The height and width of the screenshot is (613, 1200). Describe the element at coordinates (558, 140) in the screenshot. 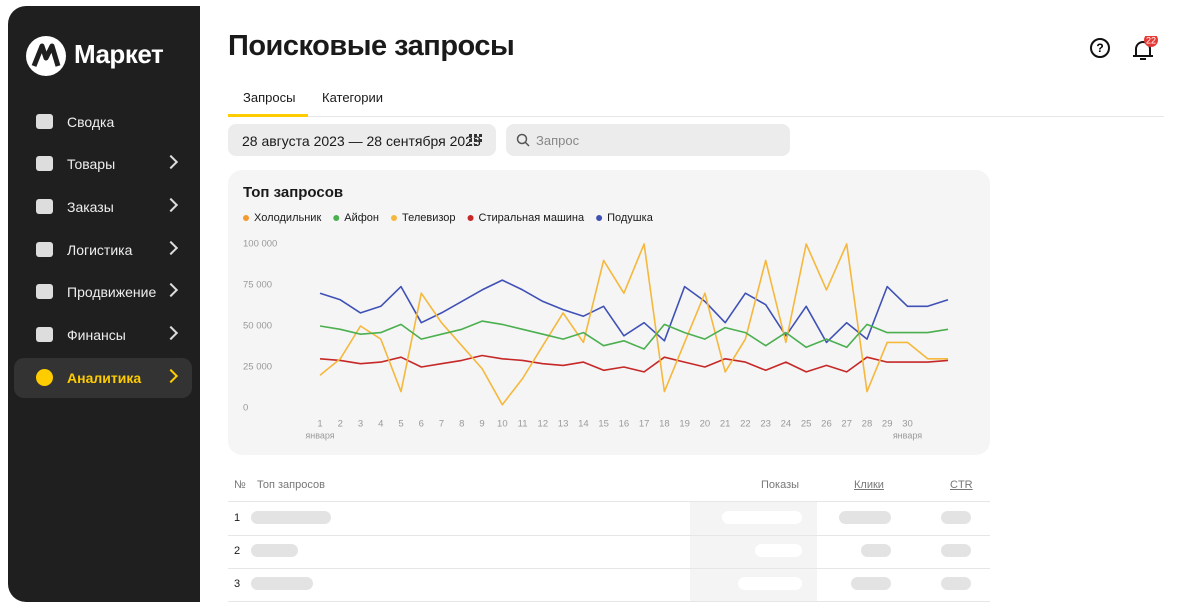

I see `search-placeholder: Запрос` at that location.